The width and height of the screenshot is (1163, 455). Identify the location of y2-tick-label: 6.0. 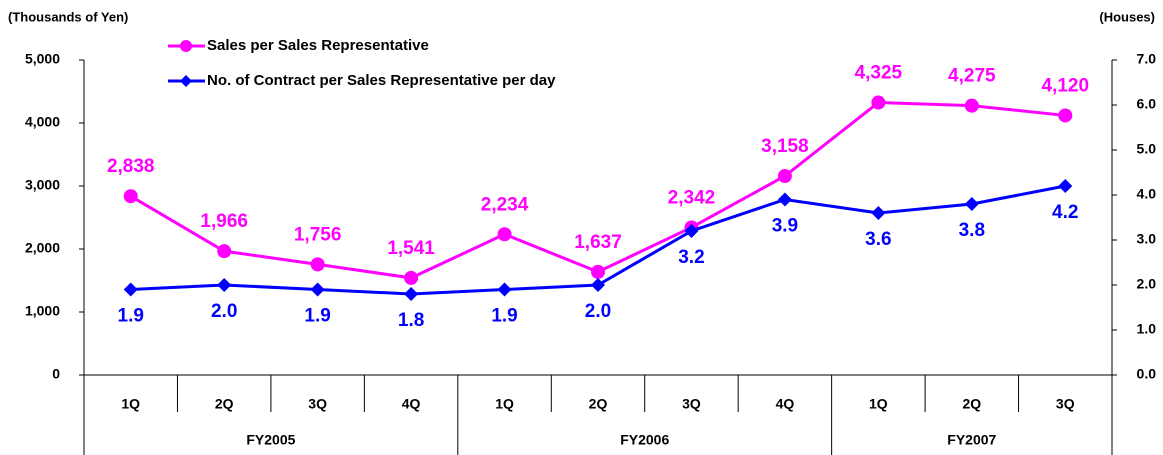
(1147, 104).